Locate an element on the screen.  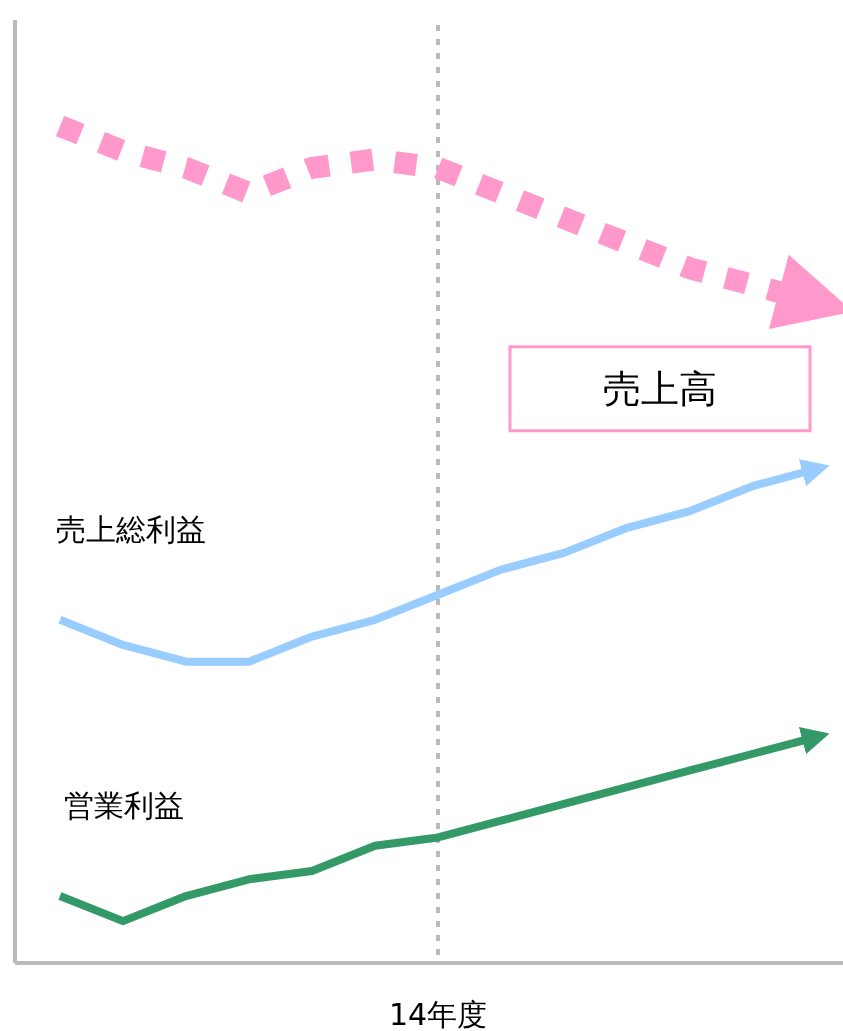
text: 売上高 is located at coordinates (660, 388).